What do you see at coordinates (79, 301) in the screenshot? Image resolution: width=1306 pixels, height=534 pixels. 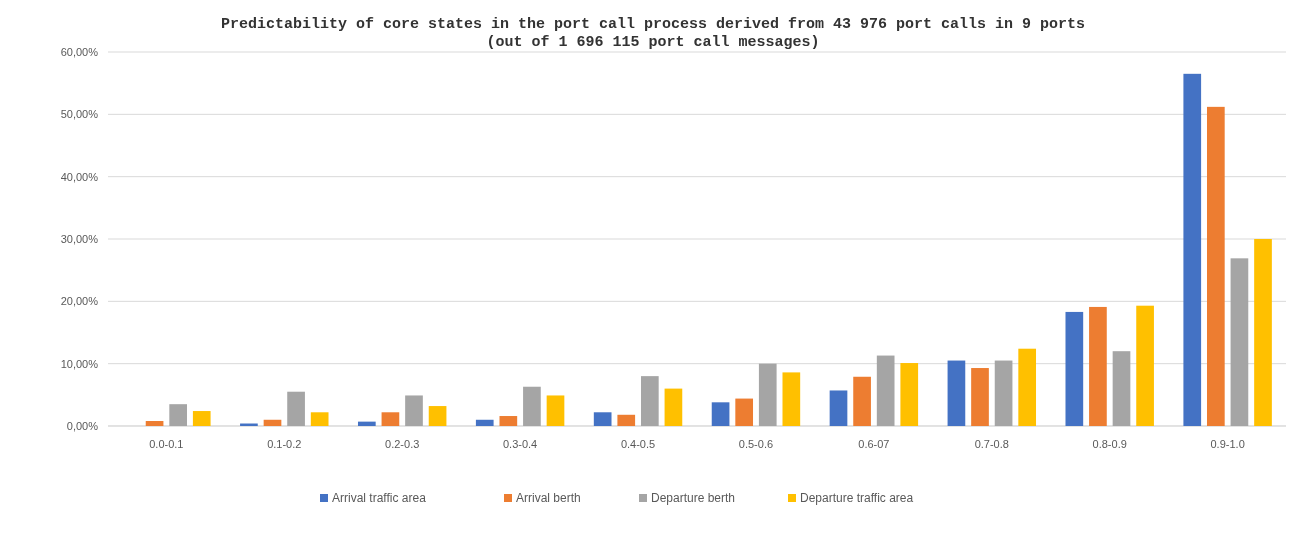 I see `y-tick-label: 20,00%` at bounding box center [79, 301].